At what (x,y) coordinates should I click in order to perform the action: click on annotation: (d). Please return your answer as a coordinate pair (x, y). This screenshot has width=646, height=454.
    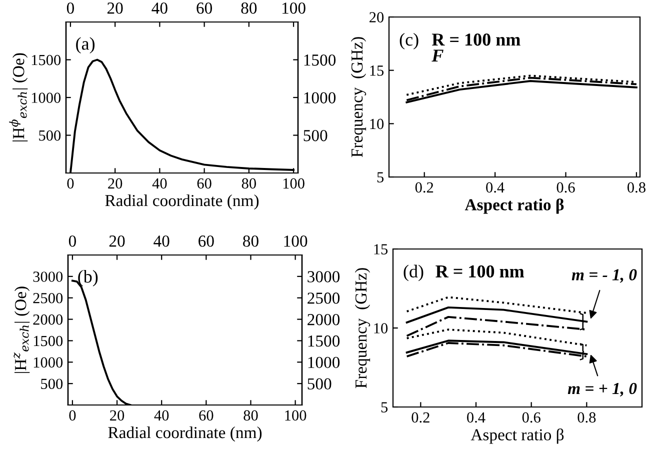
    Looking at the image, I should click on (414, 273).